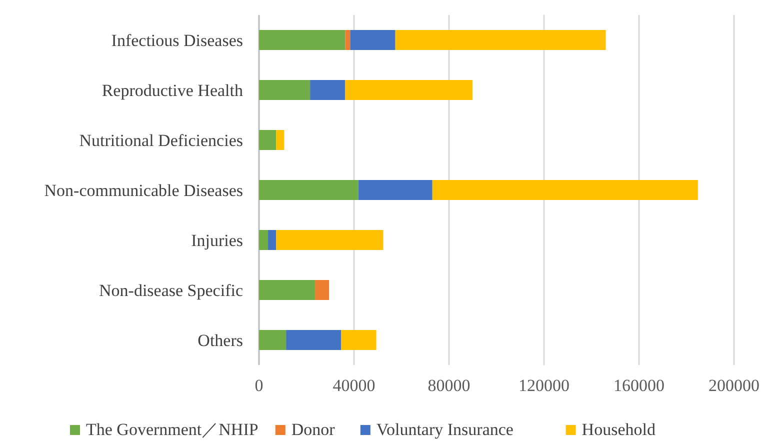  Describe the element at coordinates (220, 340) in the screenshot. I see `y-tick-label: Others` at that location.